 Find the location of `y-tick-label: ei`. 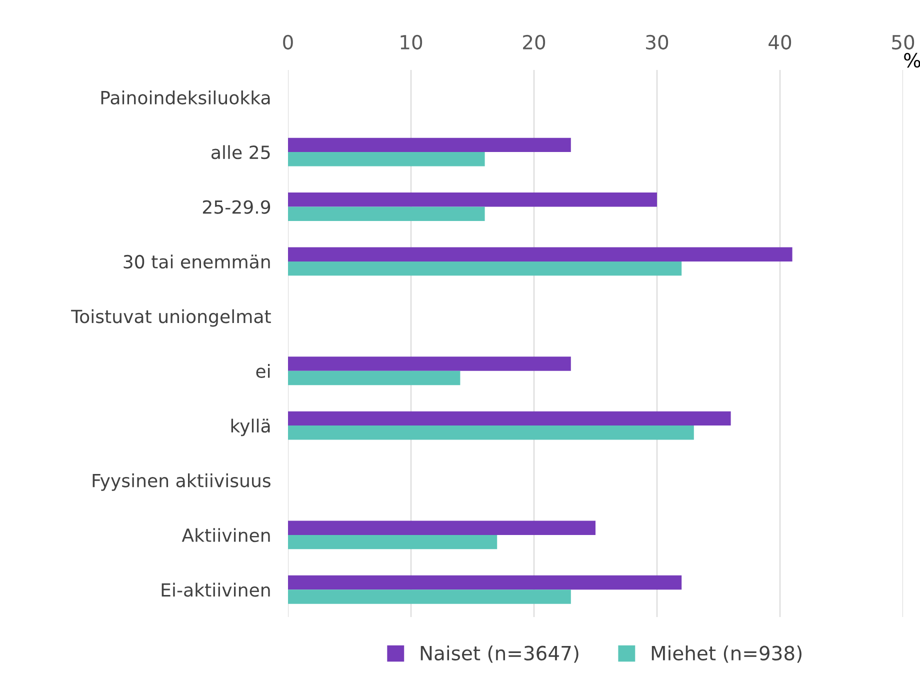

y-tick-label: ei is located at coordinates (263, 371).